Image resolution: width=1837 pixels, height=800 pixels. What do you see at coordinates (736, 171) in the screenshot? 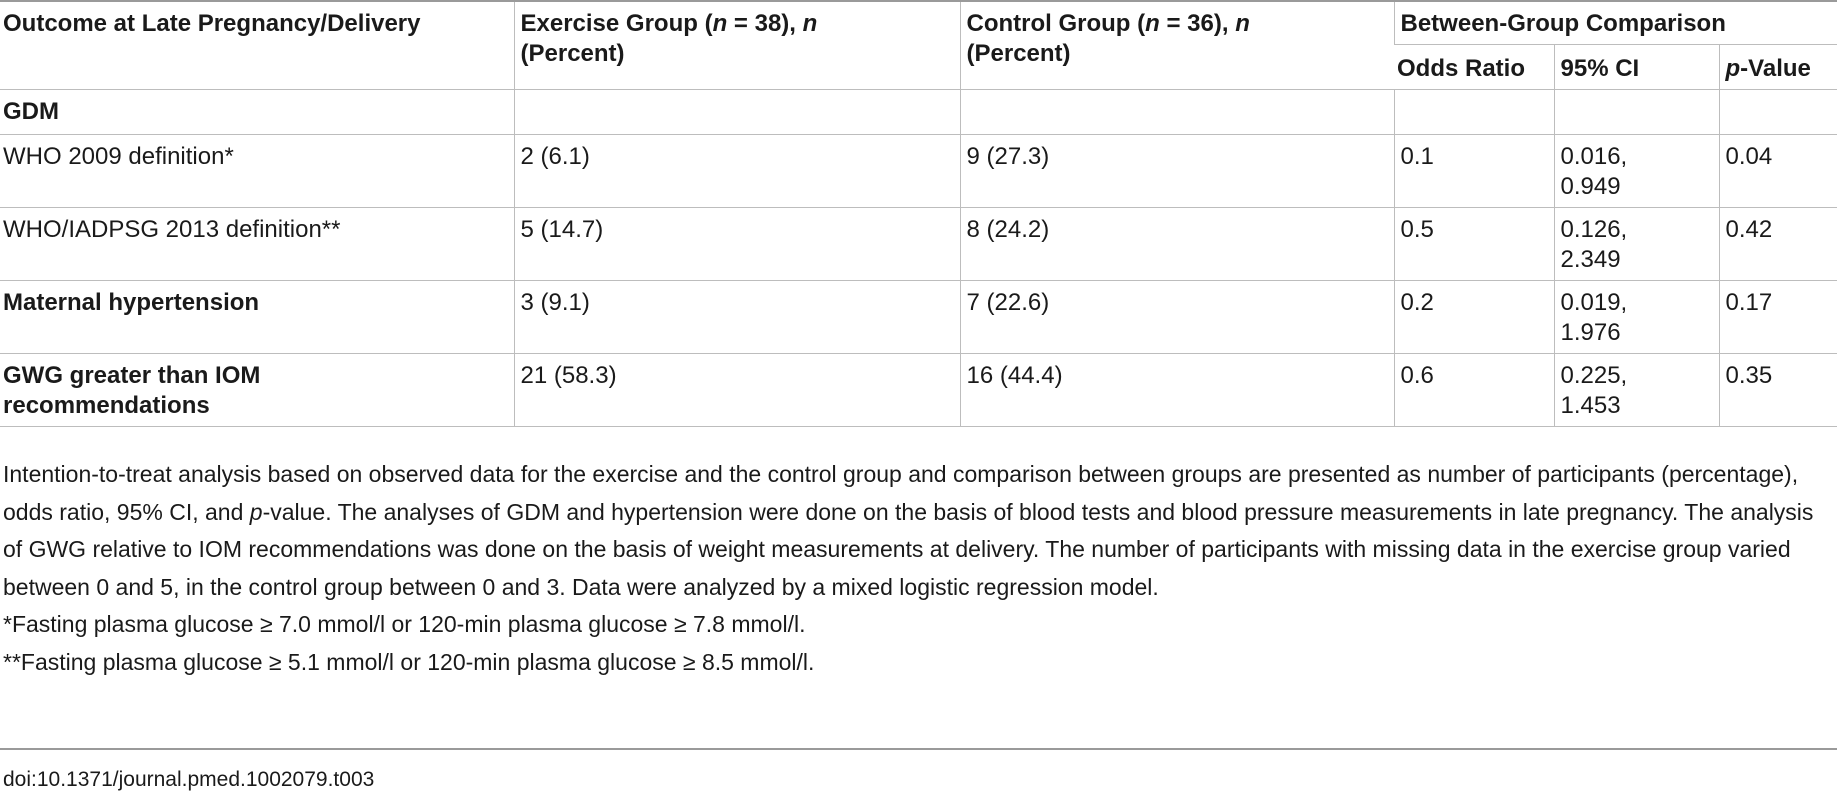
I see `exercise-cell: 2 (6.1)` at bounding box center [736, 171].